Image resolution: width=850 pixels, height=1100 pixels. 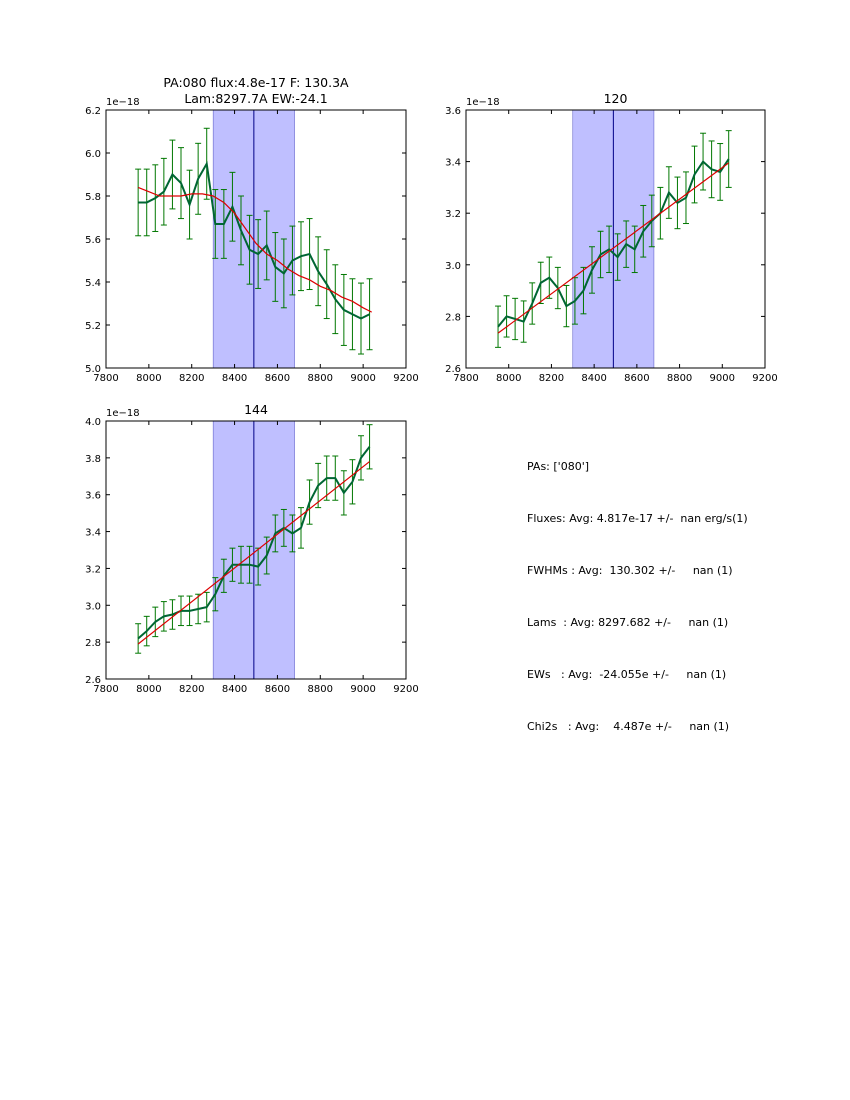 I want to click on y-tick-label: 5.4, so click(x=93, y=283).